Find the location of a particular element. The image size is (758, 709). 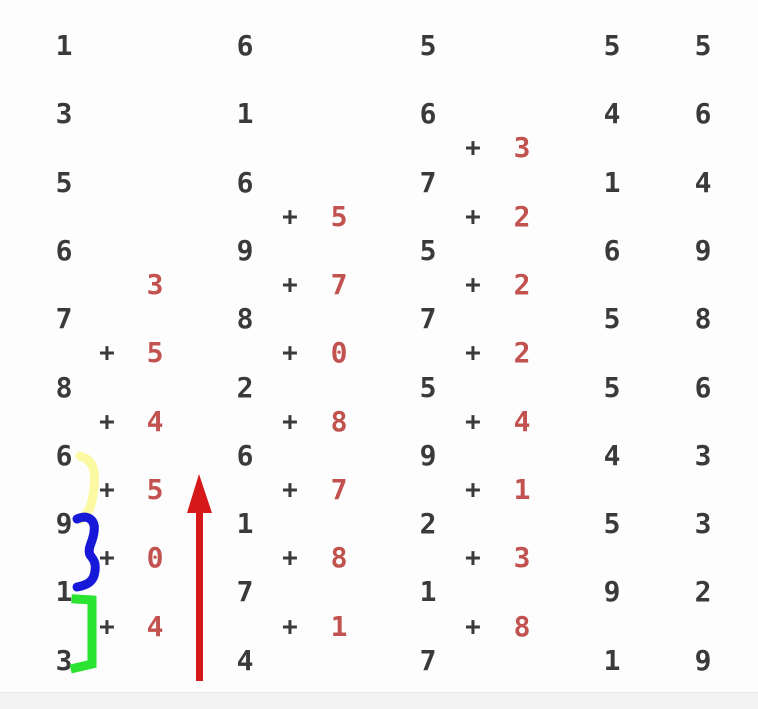

column-4-digit: 6 is located at coordinates (612, 250).